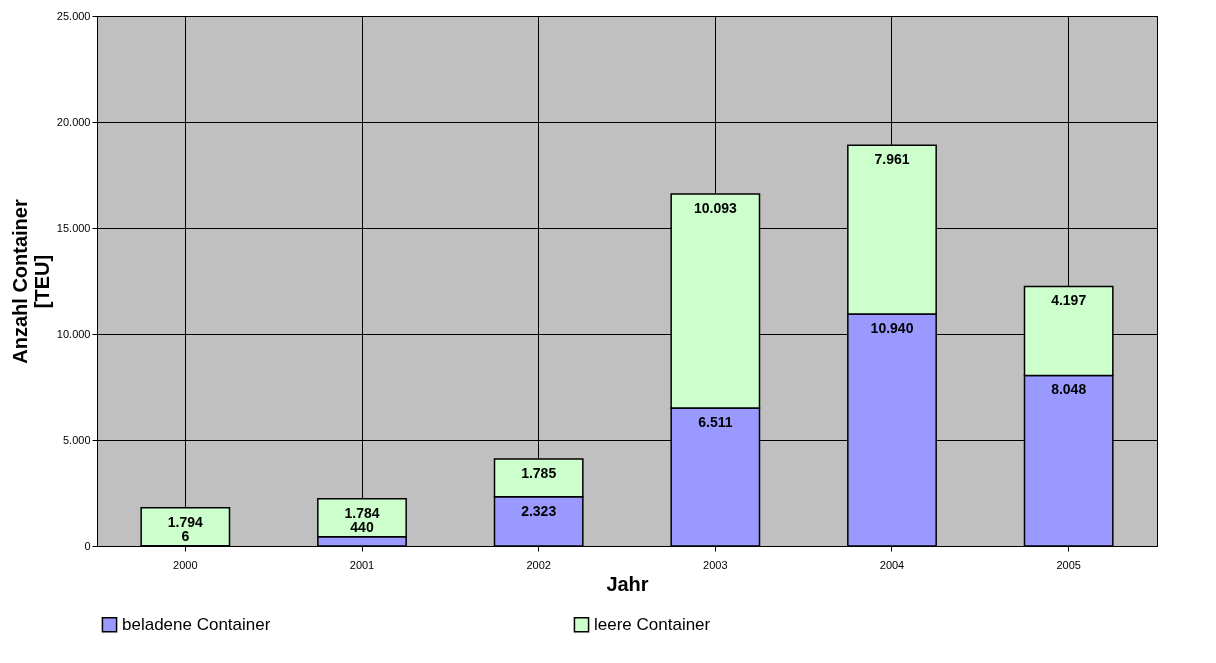 This screenshot has width=1216, height=663. I want to click on data-label: 1.785, so click(539, 472).